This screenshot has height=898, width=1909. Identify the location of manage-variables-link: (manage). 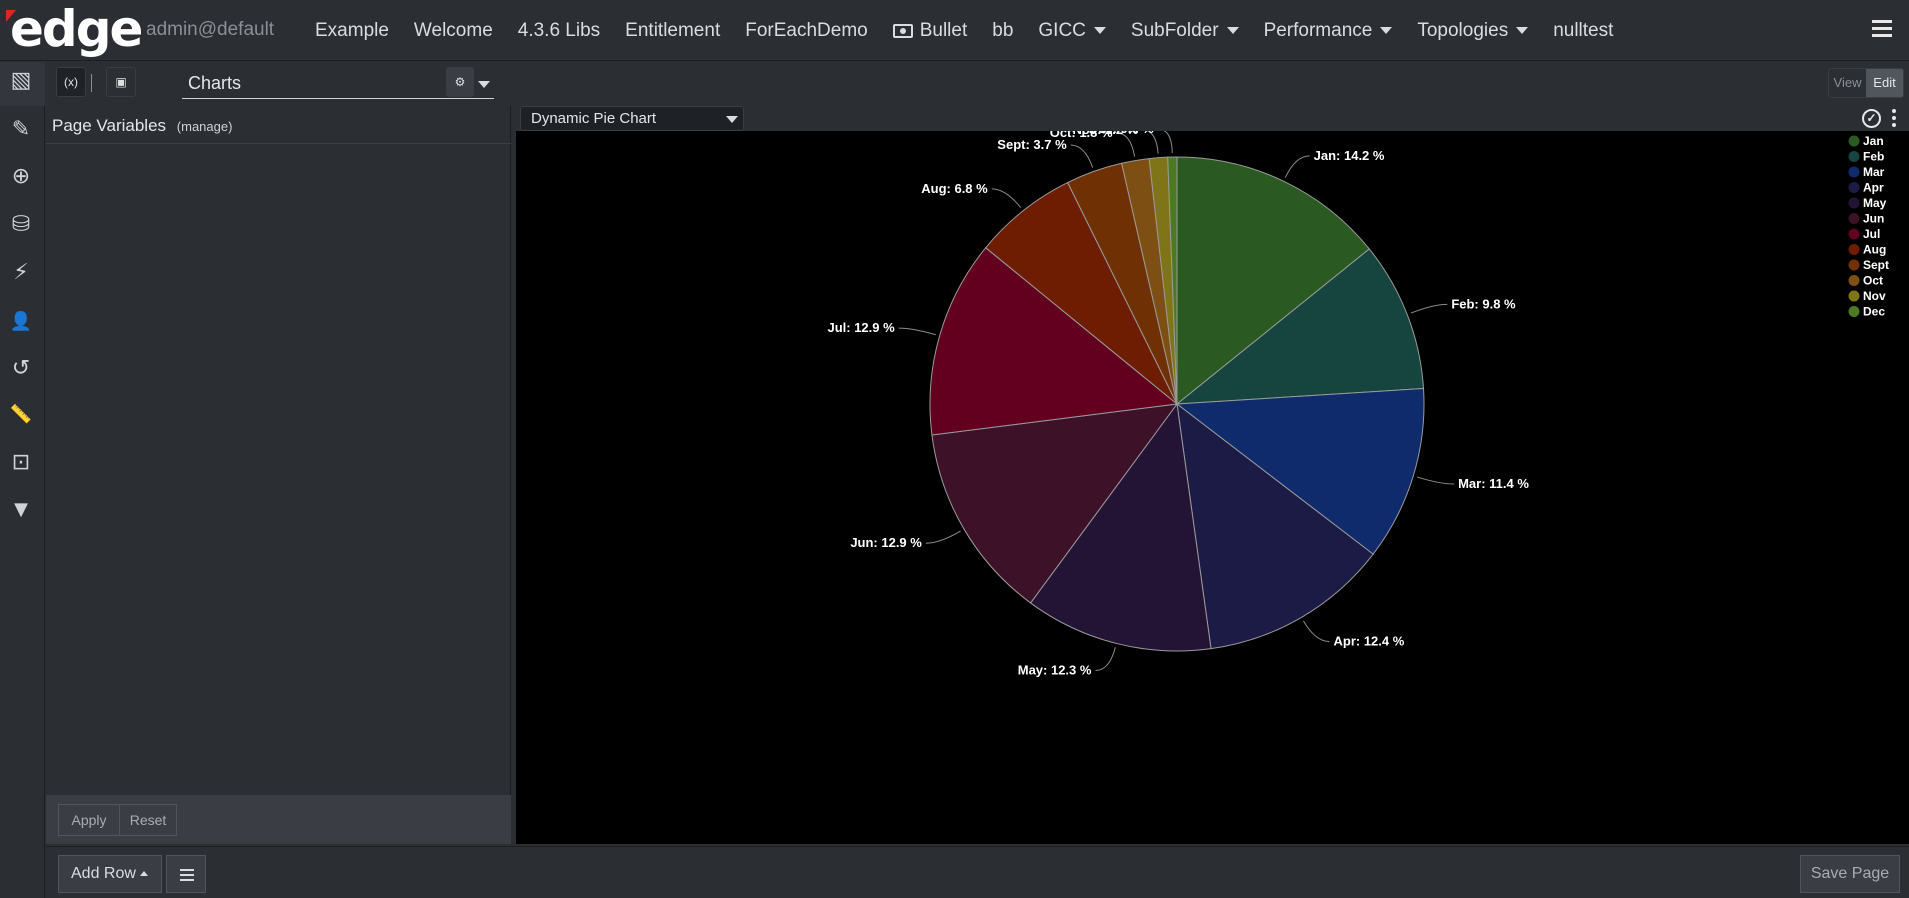
(204, 126).